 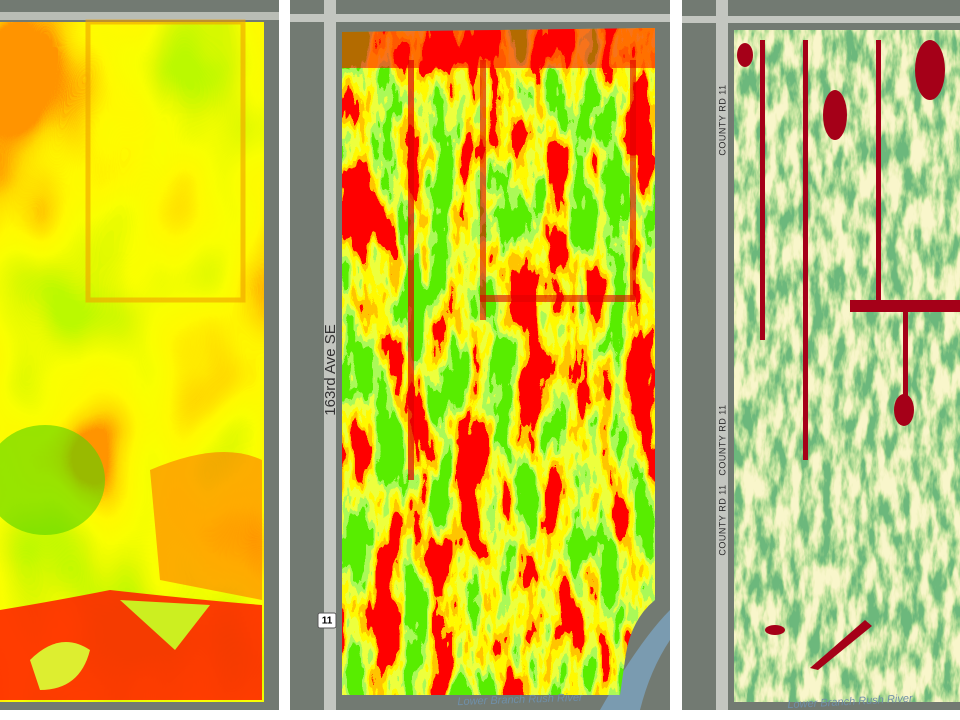 I want to click on wet-strip, so click(x=841, y=645).